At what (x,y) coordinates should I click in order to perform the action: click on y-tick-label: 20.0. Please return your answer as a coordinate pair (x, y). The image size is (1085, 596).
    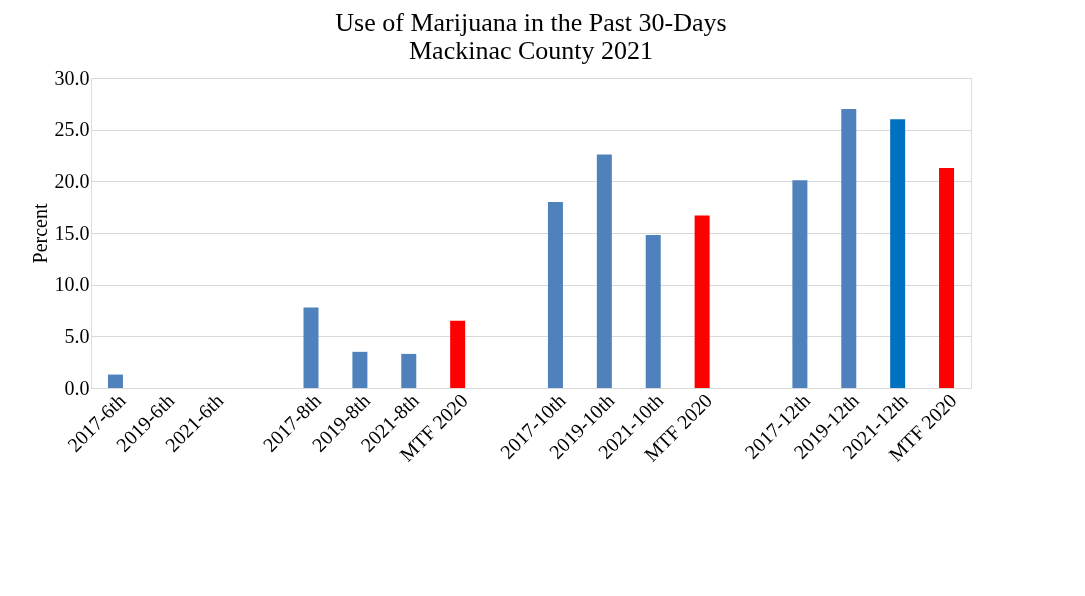
    Looking at the image, I should click on (72, 180).